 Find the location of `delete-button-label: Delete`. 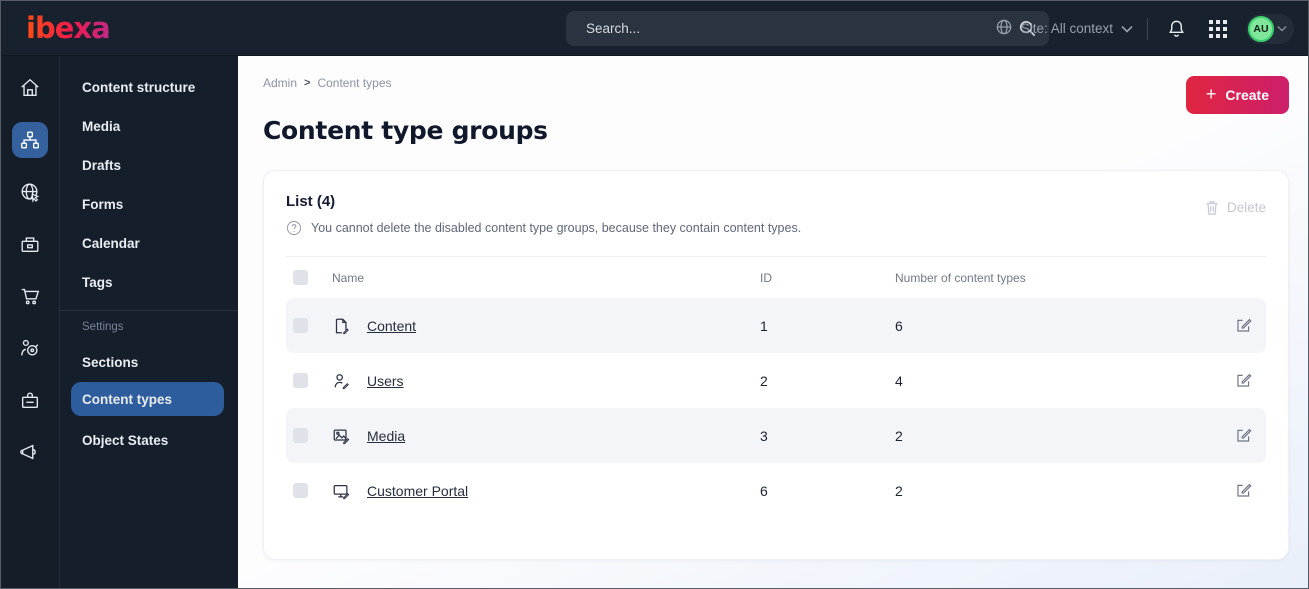

delete-button-label: Delete is located at coordinates (1246, 207).